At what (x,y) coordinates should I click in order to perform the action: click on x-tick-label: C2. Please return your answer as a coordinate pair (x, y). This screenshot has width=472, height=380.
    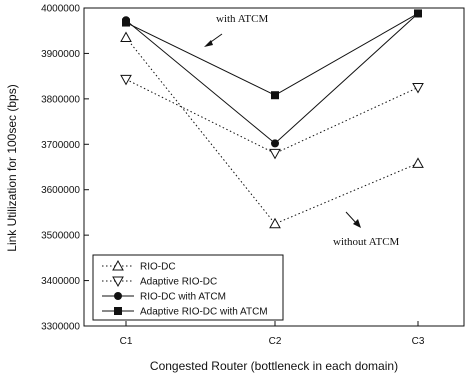
    Looking at the image, I should click on (275, 341).